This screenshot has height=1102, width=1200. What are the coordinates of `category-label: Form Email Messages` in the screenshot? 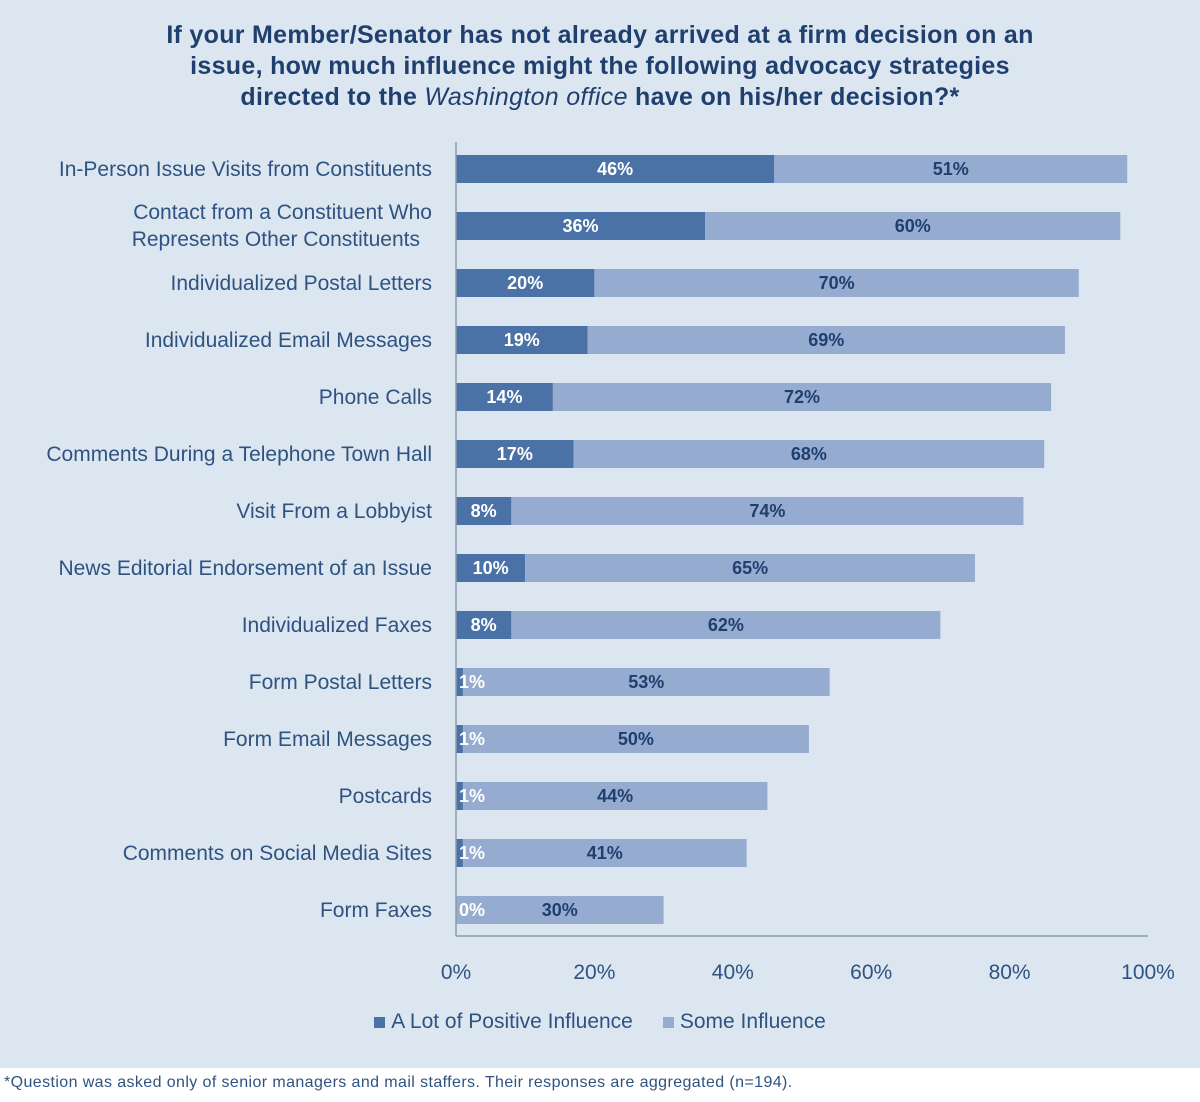 It's located at (327, 739).